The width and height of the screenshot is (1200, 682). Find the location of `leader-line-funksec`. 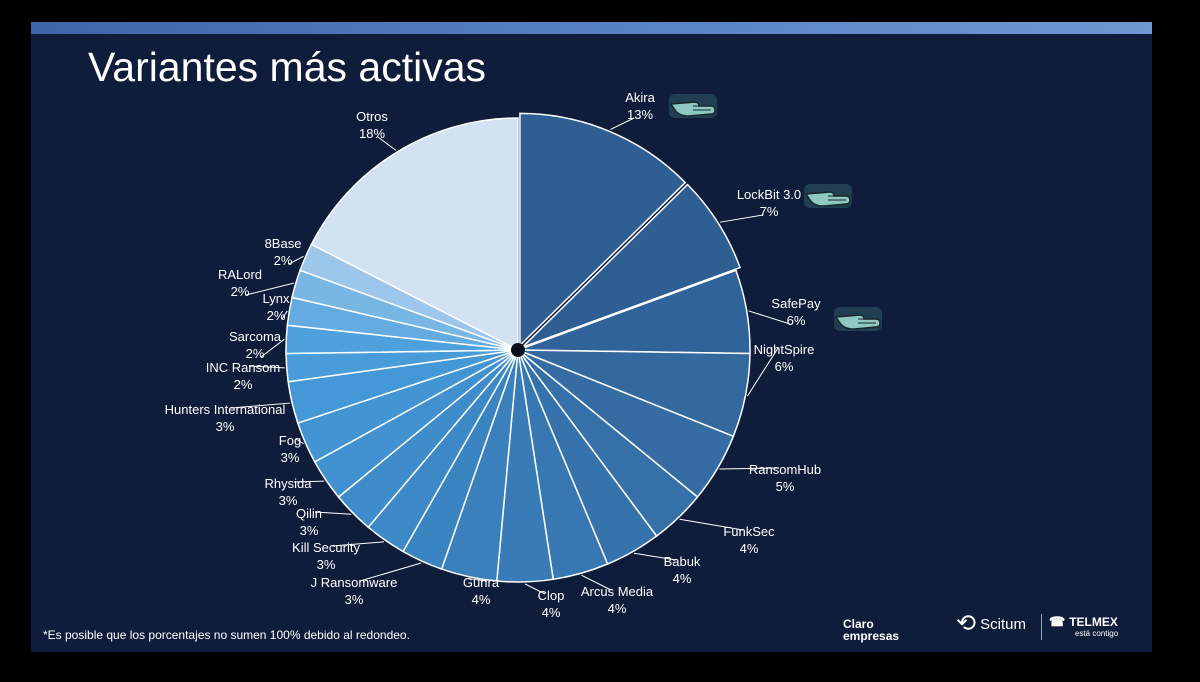

leader-line-funksec is located at coordinates (711, 524).